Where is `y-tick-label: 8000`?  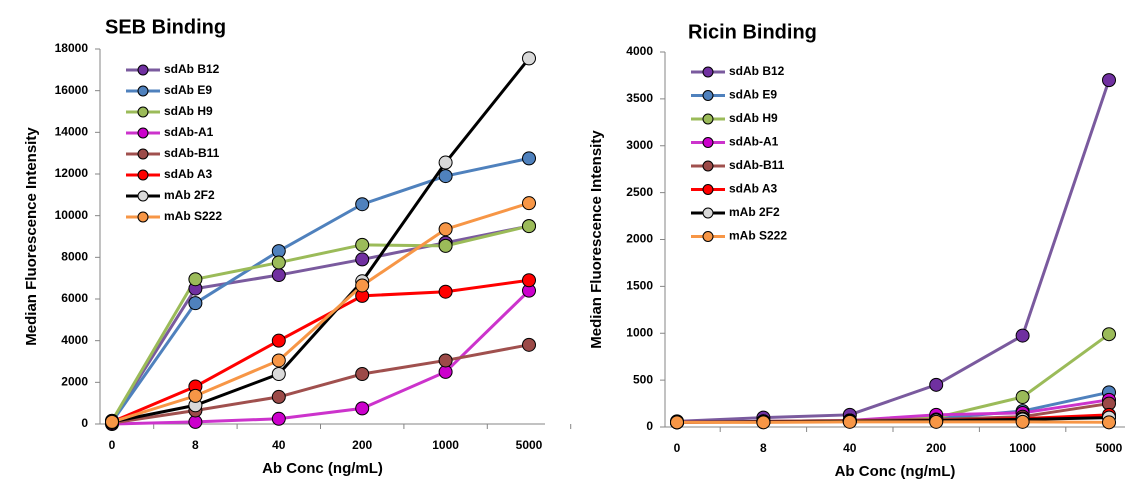
y-tick-label: 8000 is located at coordinates (74, 257).